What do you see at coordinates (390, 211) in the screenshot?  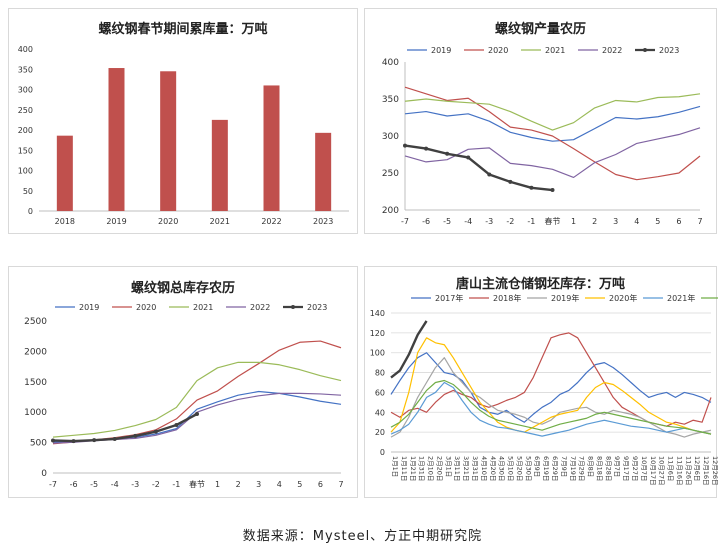 I see `y-tick-label: 200` at bounding box center [390, 211].